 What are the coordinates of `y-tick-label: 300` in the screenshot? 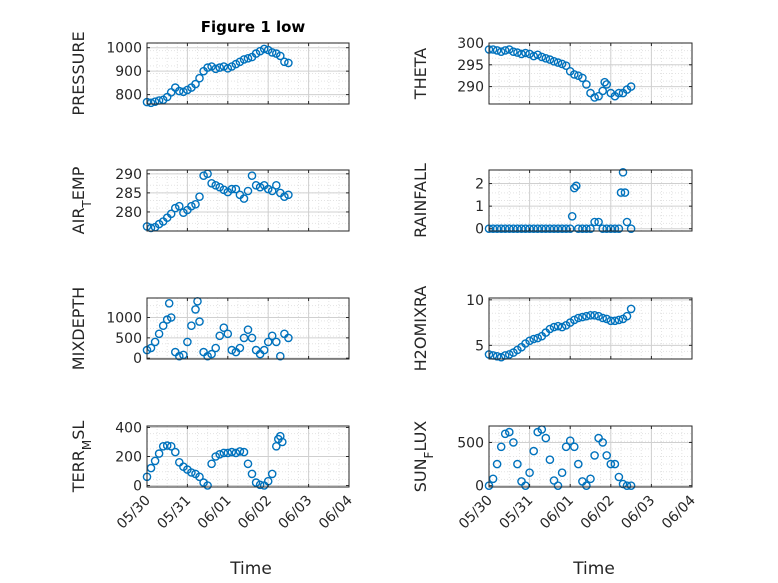 It's located at (470, 44).